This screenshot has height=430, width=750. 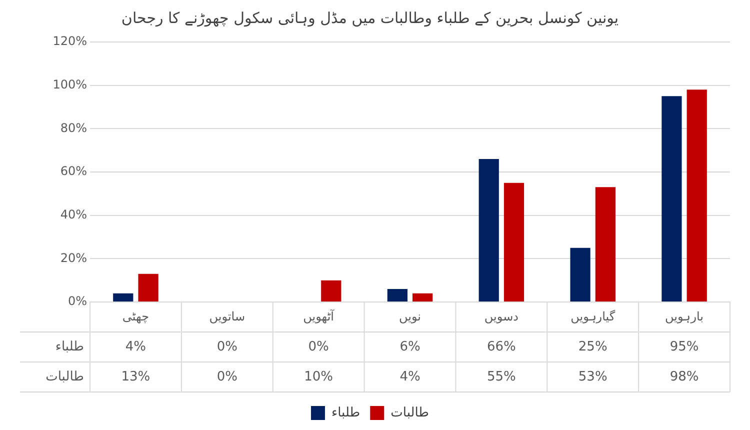 I want to click on data-label: 25%, so click(x=593, y=346).